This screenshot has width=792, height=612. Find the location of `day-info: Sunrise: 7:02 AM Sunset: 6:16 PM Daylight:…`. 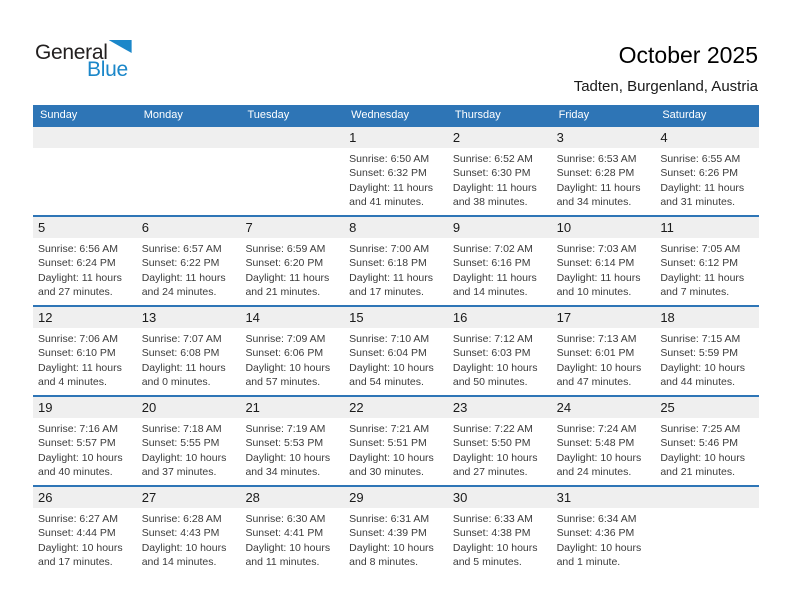

day-info: Sunrise: 7:02 AM Sunset: 6:16 PM Daylight:… is located at coordinates (500, 268).